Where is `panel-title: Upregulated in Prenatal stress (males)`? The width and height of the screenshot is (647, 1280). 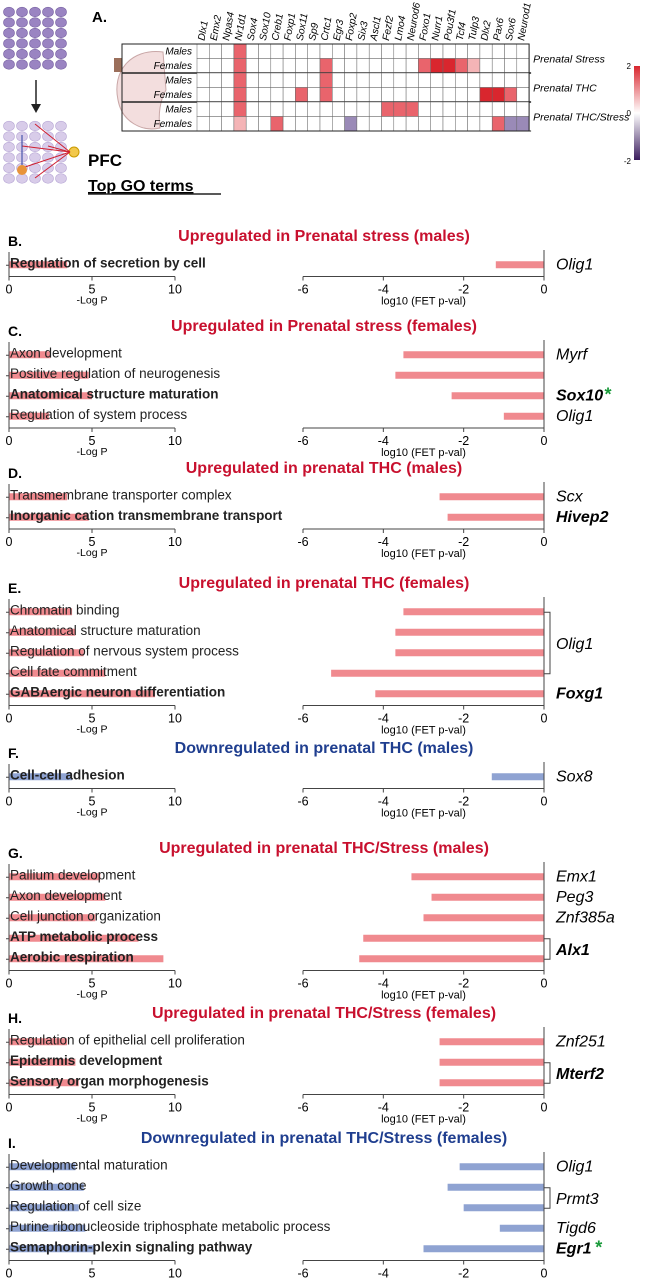 panel-title: Upregulated in Prenatal stress (males) is located at coordinates (324, 236).